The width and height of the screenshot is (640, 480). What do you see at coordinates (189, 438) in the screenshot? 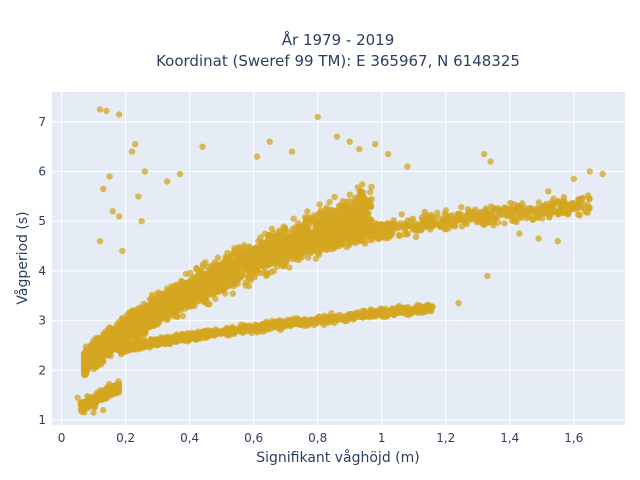
I see `x-tick-label: 0,4` at bounding box center [189, 438].